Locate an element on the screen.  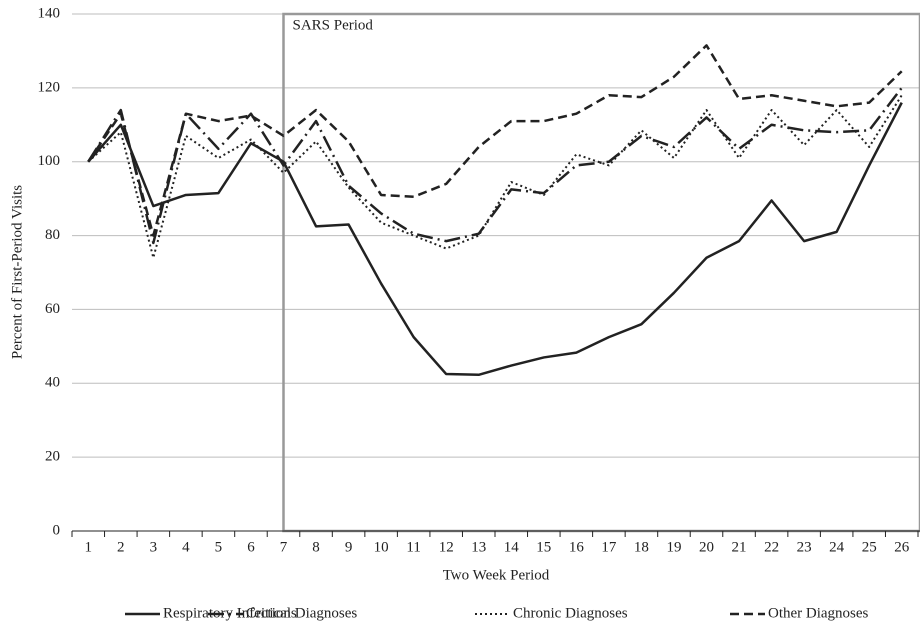
x-tick-label: 14 is located at coordinates (512, 547).